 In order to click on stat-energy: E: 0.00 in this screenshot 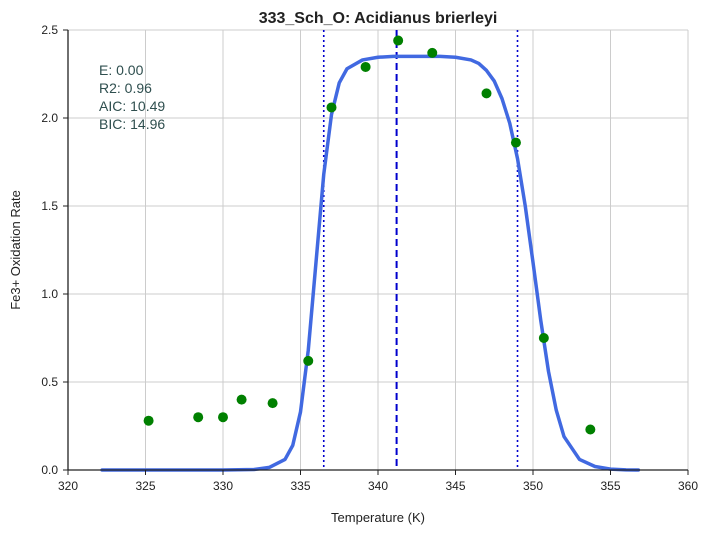, I will do `click(121, 70)`.